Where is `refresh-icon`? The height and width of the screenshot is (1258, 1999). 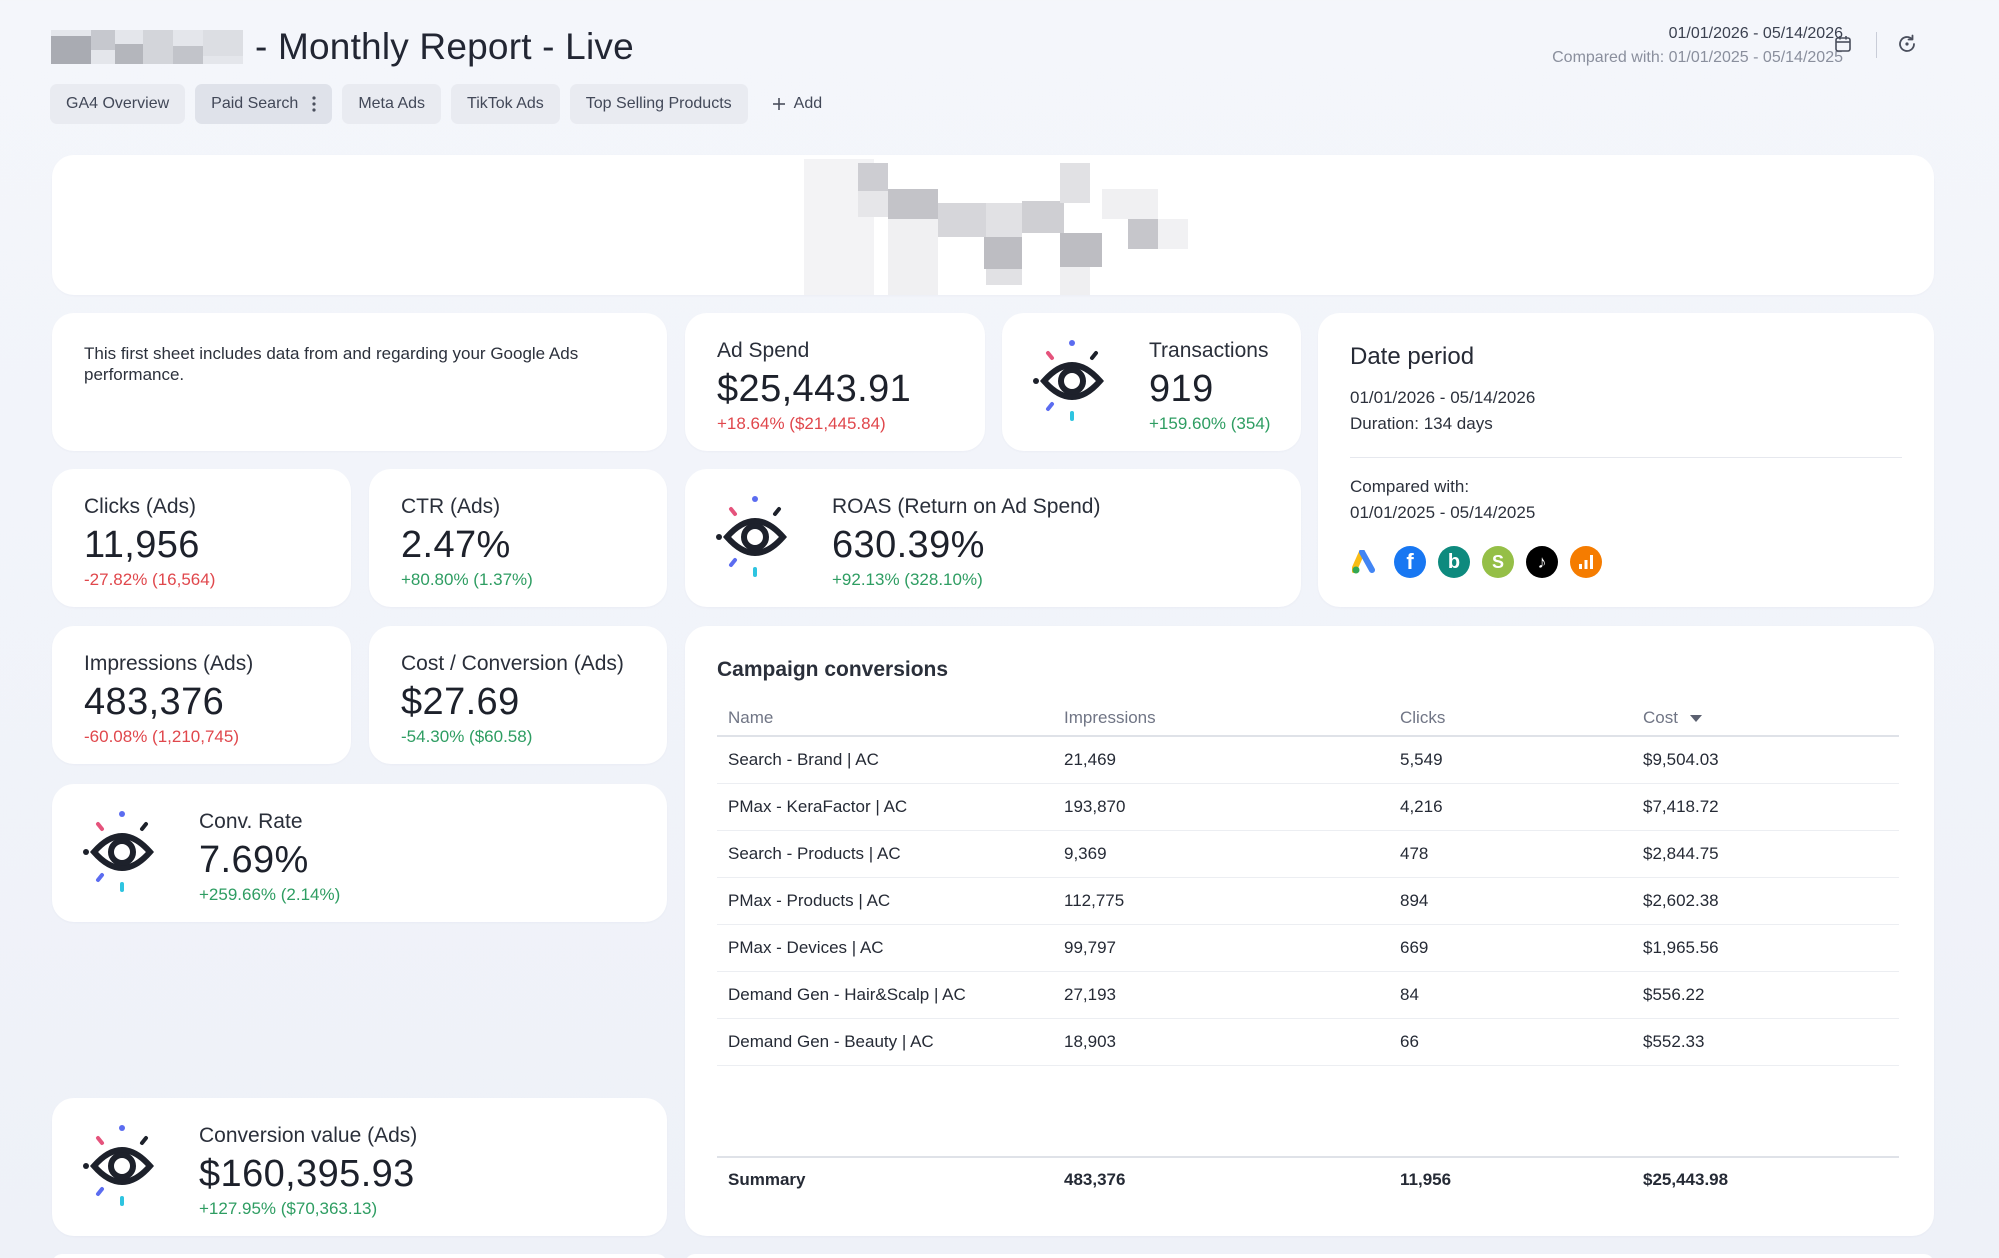
refresh-icon is located at coordinates (1907, 44).